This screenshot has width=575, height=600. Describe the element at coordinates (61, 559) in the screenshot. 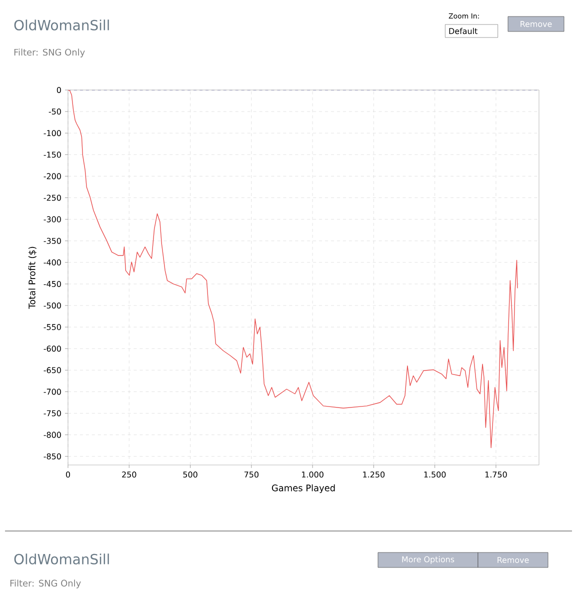

I see `text: OldWomanSill` at that location.